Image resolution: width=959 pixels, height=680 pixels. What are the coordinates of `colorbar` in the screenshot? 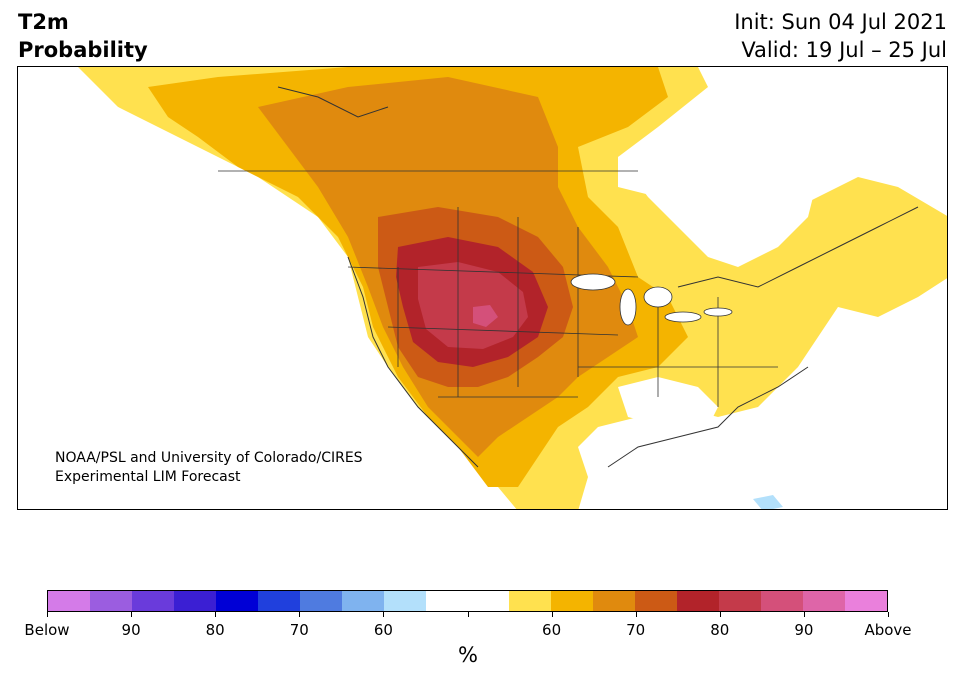 It's located at (467, 601).